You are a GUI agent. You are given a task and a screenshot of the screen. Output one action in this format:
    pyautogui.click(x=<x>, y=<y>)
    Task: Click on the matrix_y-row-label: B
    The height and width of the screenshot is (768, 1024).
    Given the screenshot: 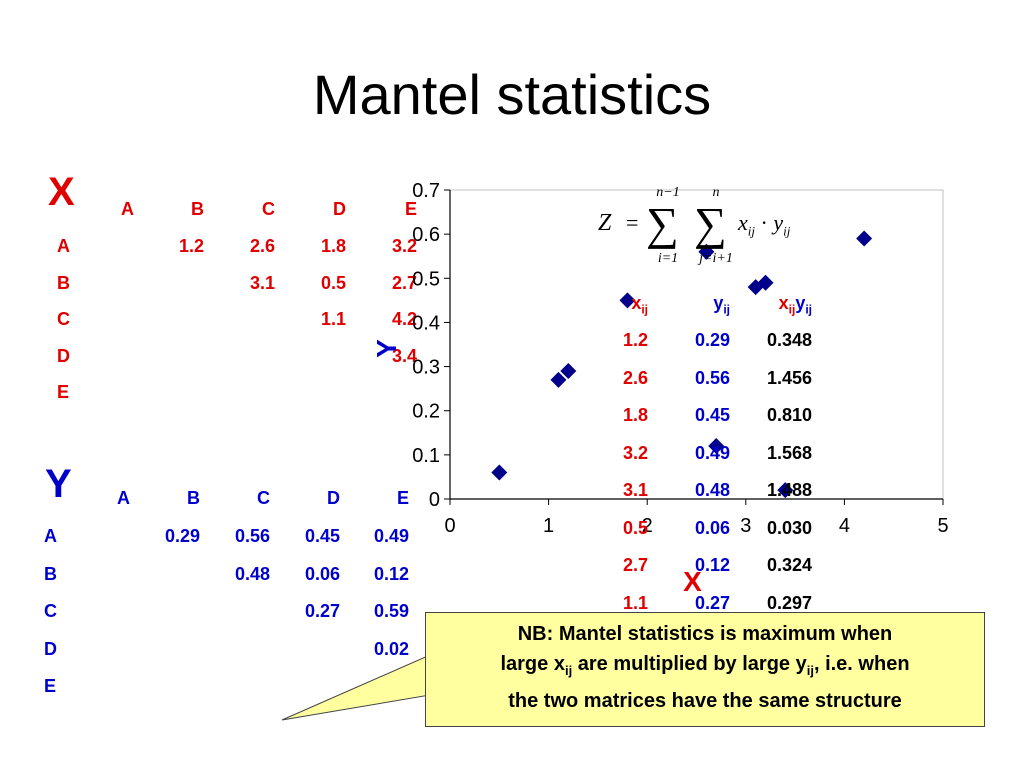 What is the action you would take?
    pyautogui.click(x=50, y=573)
    